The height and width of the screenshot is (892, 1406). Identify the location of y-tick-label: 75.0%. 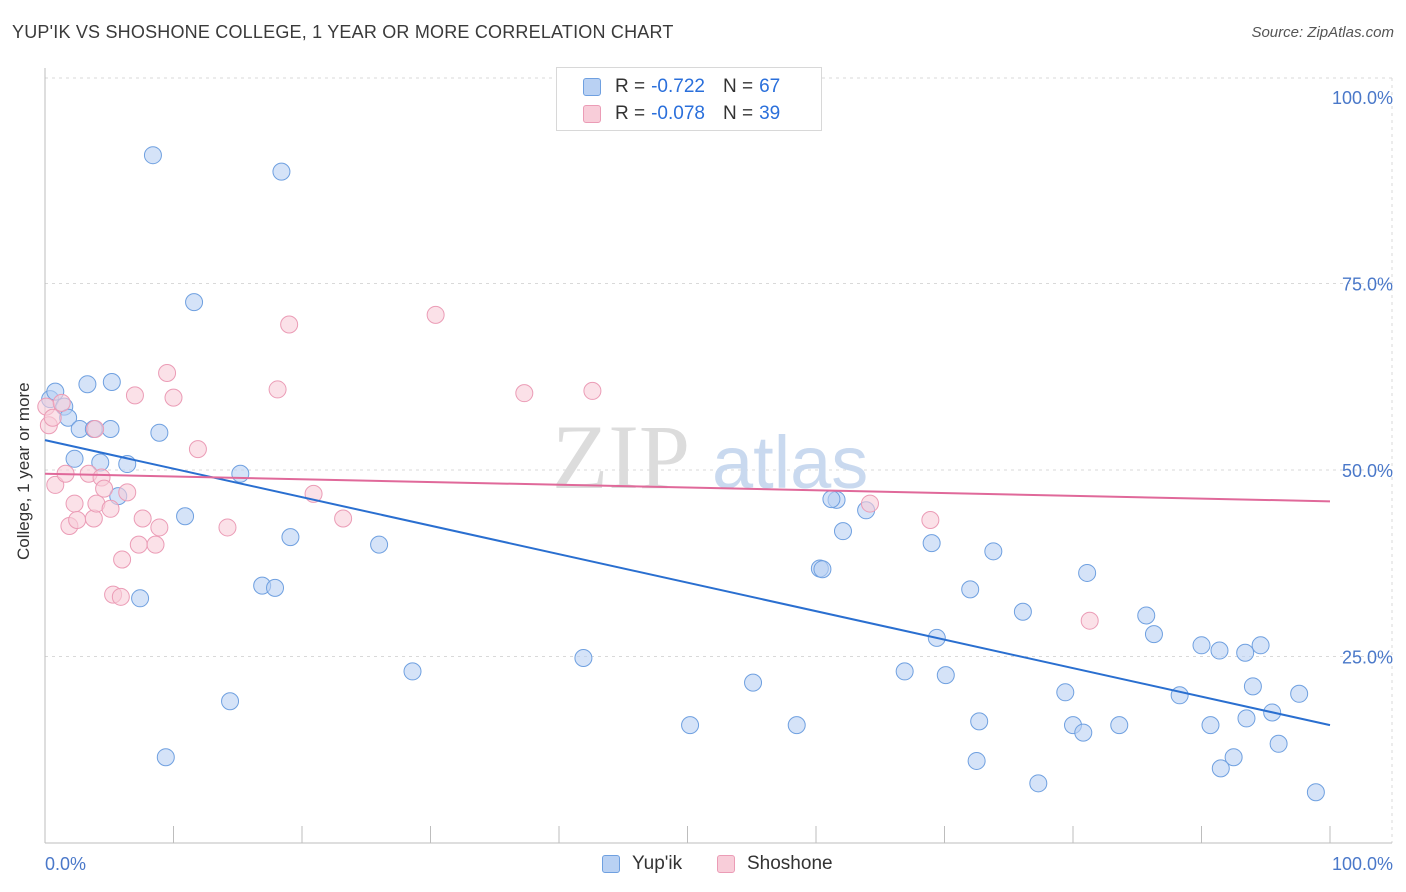
(1367, 285).